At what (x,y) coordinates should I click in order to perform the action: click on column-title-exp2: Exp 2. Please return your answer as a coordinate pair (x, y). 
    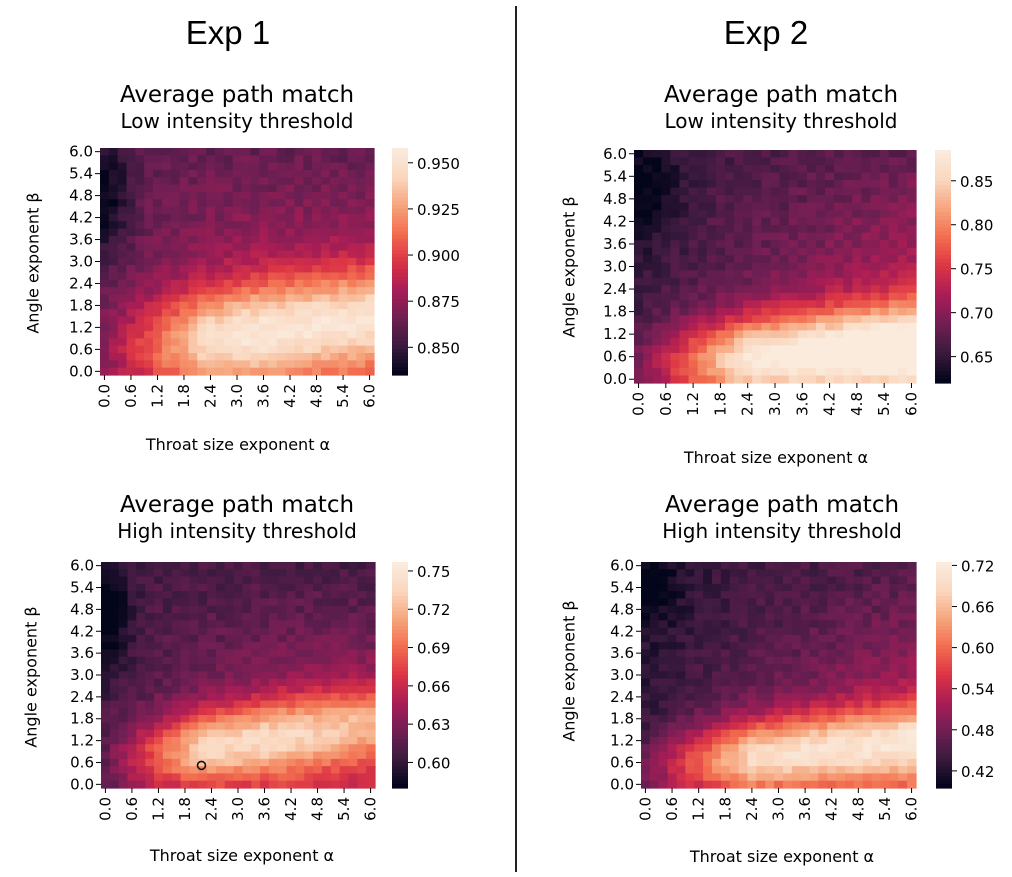
    Looking at the image, I should click on (766, 32).